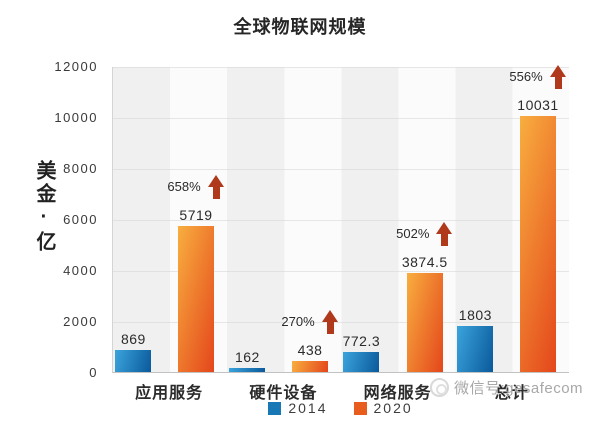  What do you see at coordinates (511, 393) in the screenshot?
I see `x-axis-label: 总计` at bounding box center [511, 393].